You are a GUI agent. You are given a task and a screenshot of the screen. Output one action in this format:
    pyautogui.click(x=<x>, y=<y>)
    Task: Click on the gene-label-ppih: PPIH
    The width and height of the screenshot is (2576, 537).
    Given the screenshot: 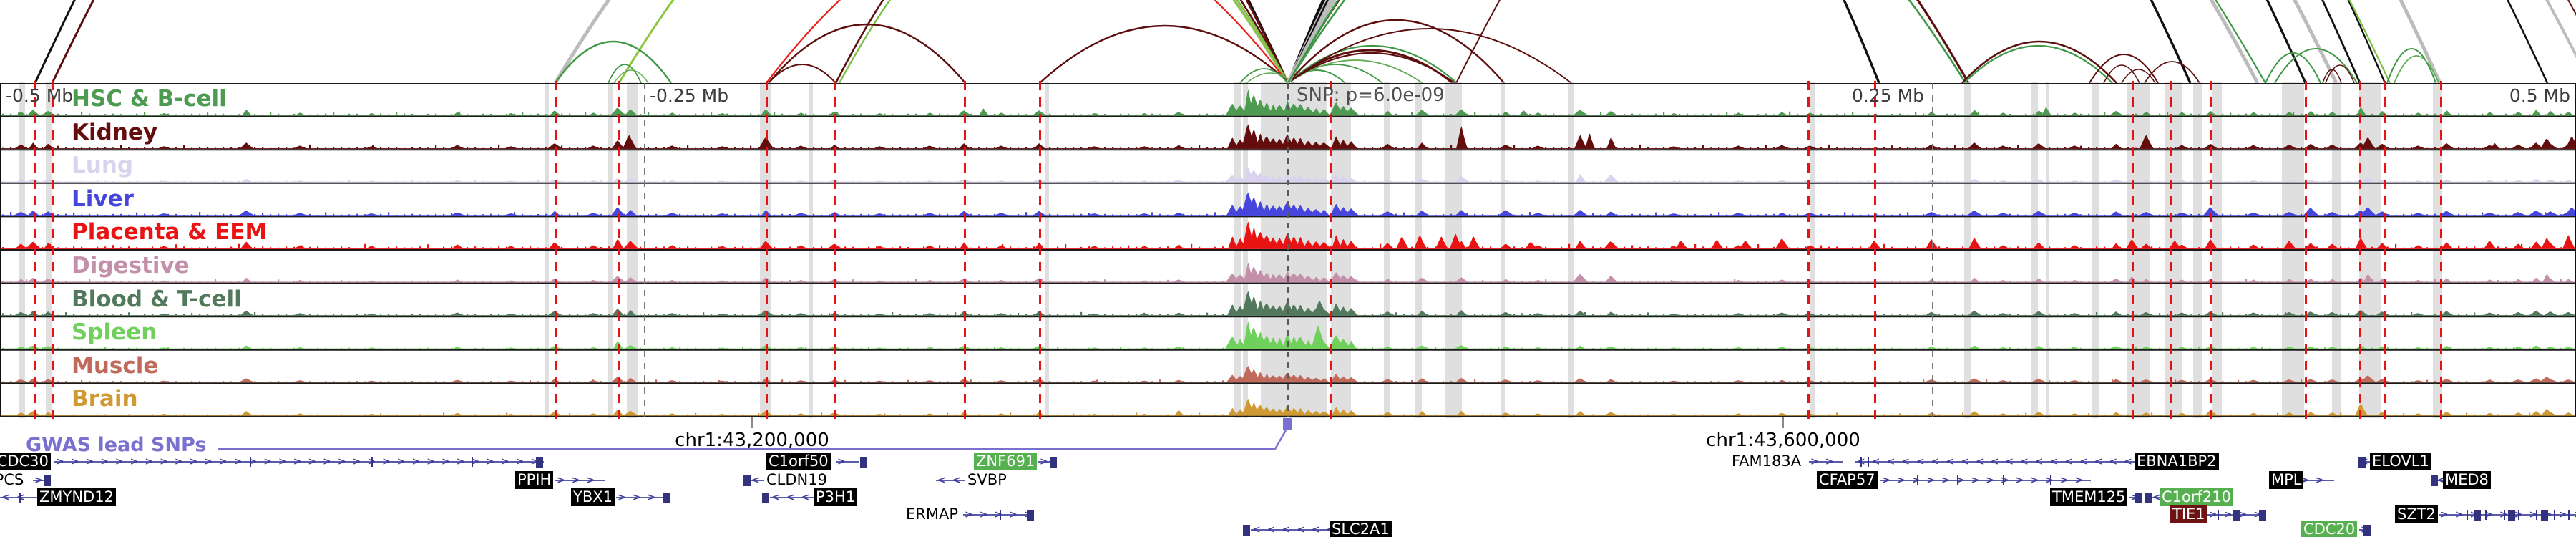 What is the action you would take?
    pyautogui.click(x=534, y=480)
    